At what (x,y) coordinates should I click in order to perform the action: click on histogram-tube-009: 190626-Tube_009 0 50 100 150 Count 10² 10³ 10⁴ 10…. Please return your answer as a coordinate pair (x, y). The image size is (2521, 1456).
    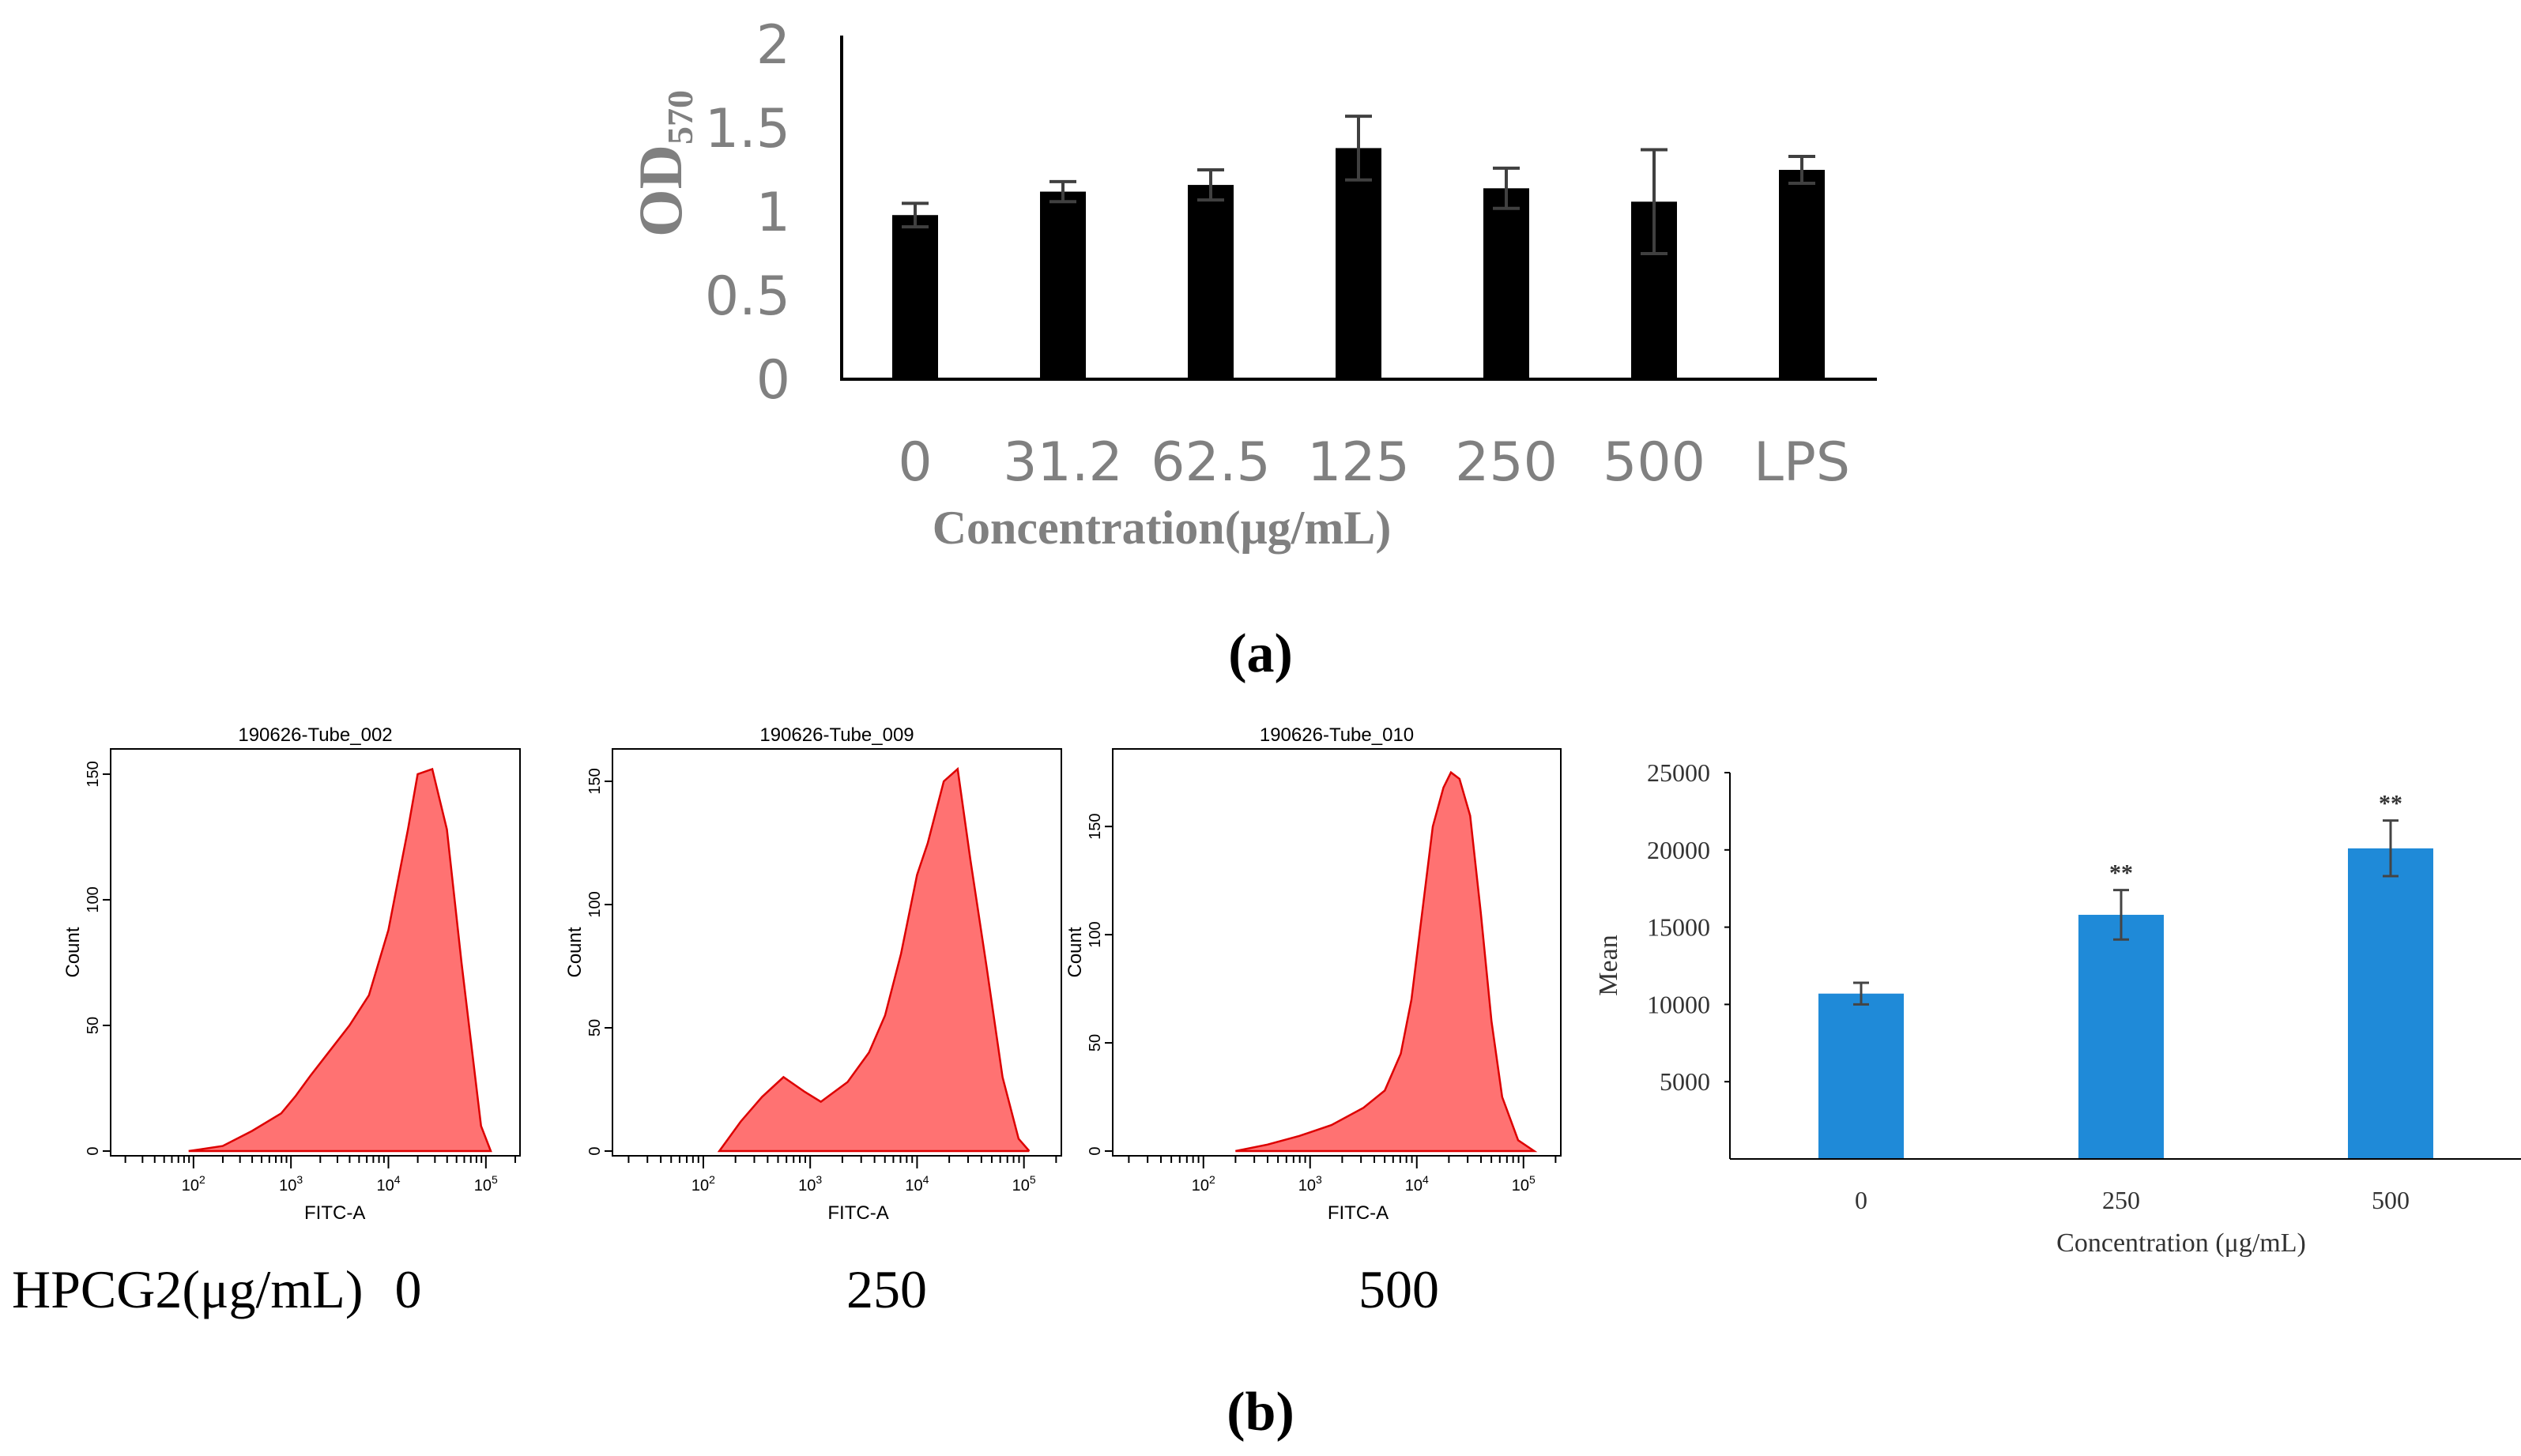
    Looking at the image, I should click on (813, 974).